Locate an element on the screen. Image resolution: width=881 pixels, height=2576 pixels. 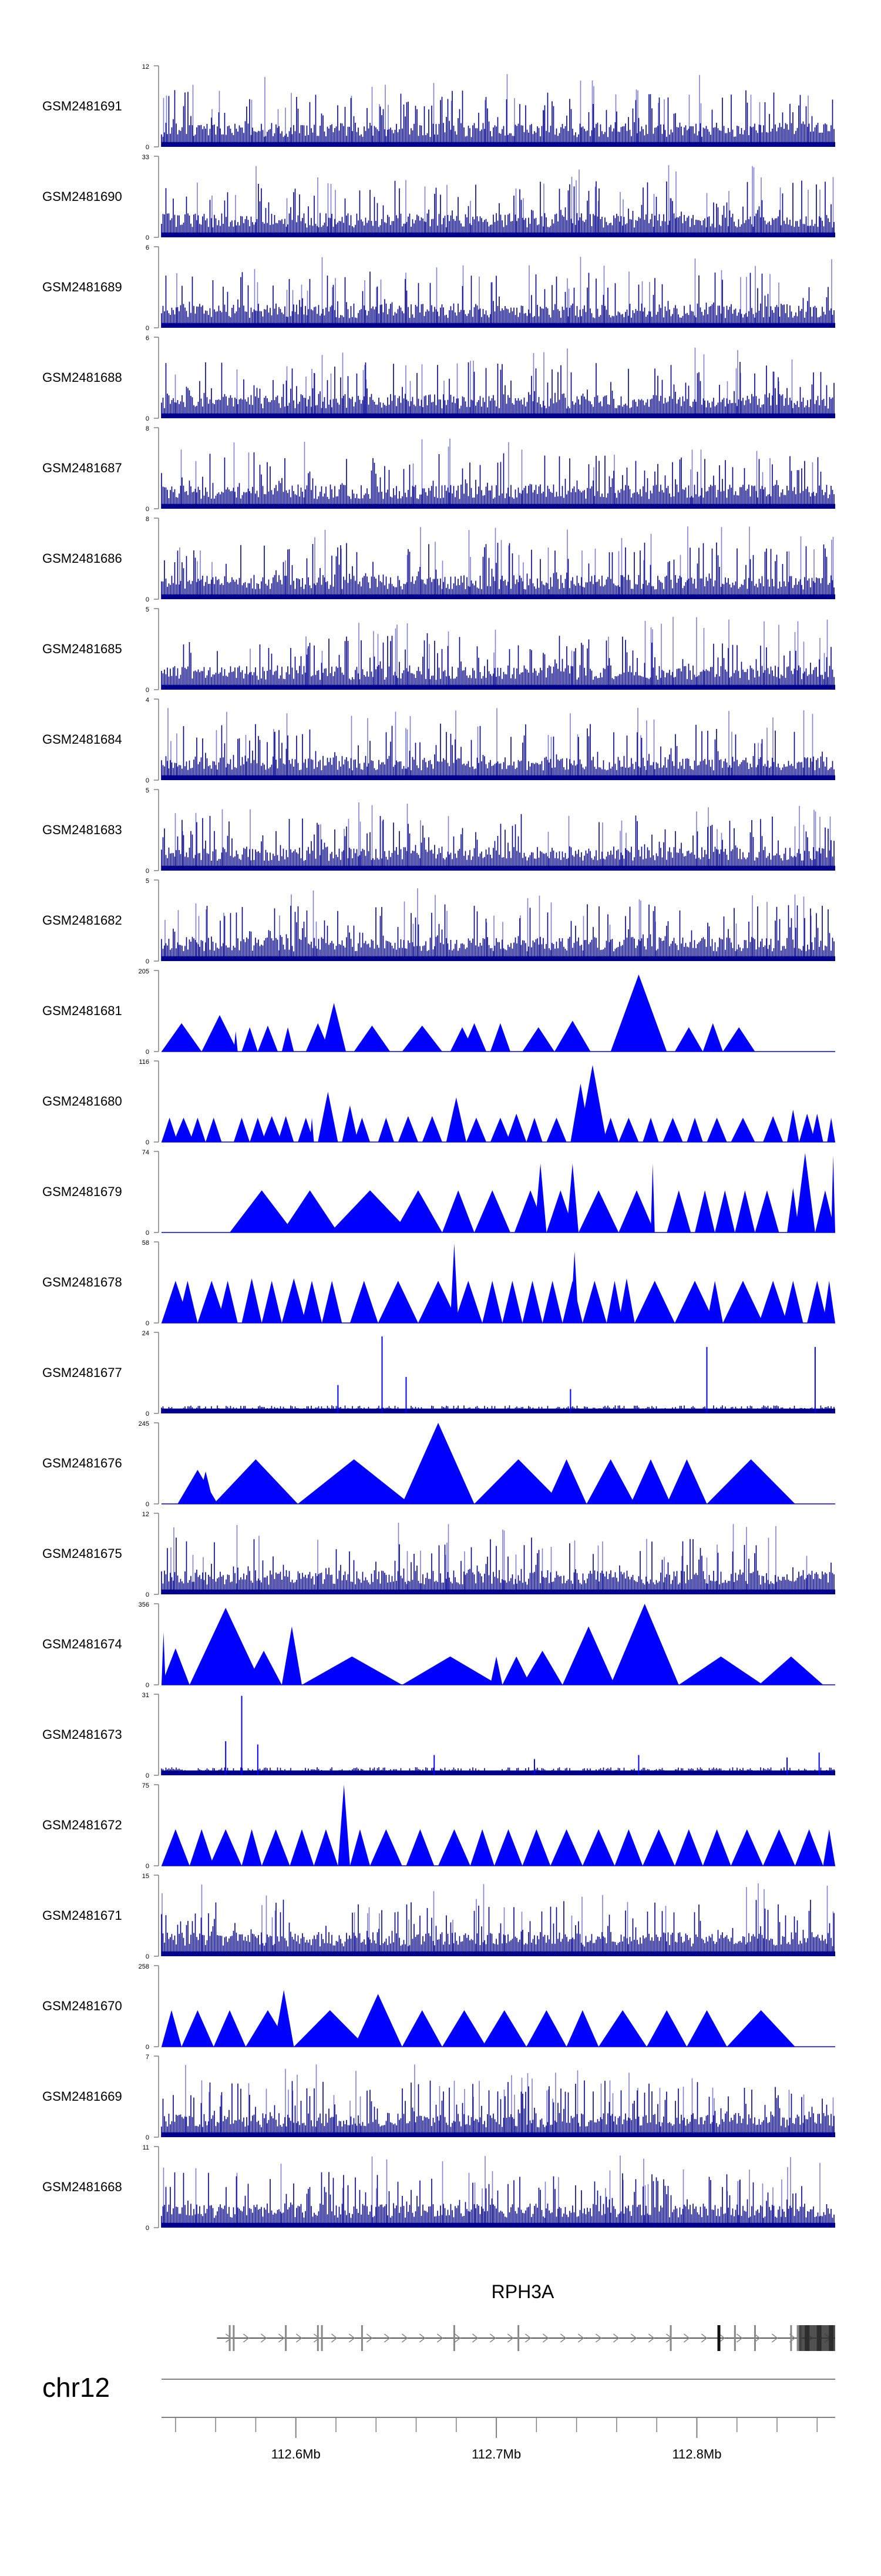
track-label: GSM2481672 is located at coordinates (82, 1825).